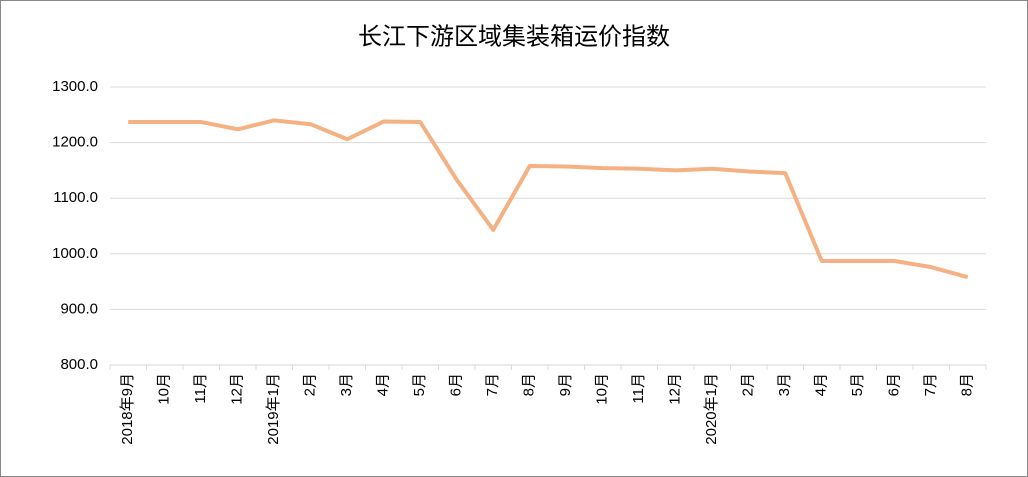 Image resolution: width=1028 pixels, height=477 pixels. Describe the element at coordinates (75, 142) in the screenshot. I see `y-tick-label: 1200.0` at that location.